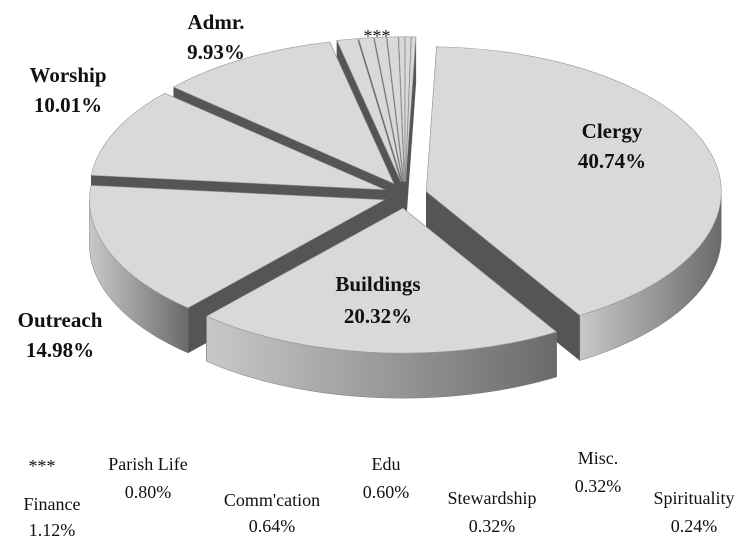 The width and height of the screenshot is (749, 543). I want to click on slice-value-label: 40.74%, so click(612, 161).